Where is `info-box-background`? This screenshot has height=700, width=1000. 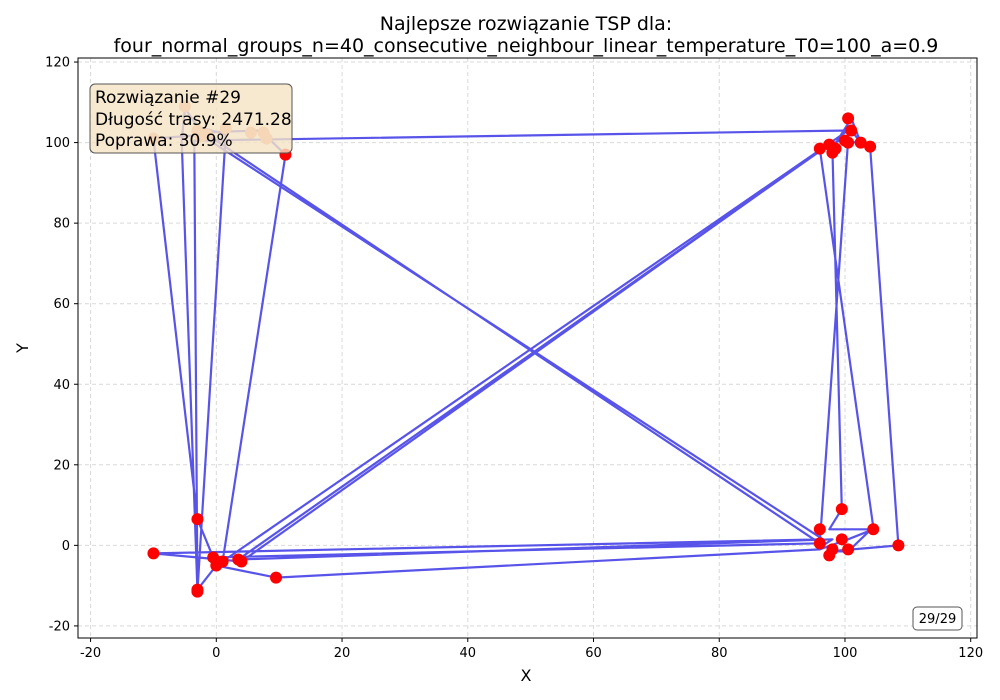
info-box-background is located at coordinates (191, 118).